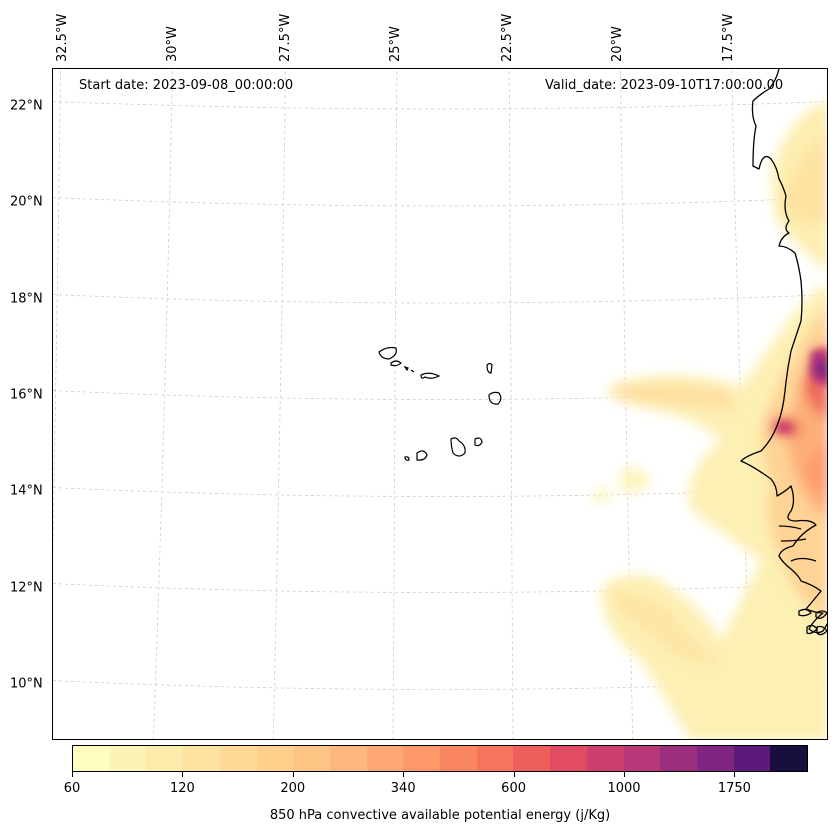 Image resolution: width=837 pixels, height=836 pixels. What do you see at coordinates (186, 85) in the screenshot?
I see `start-date-annotation: Start date: 2023-09-08_00:00:00` at bounding box center [186, 85].